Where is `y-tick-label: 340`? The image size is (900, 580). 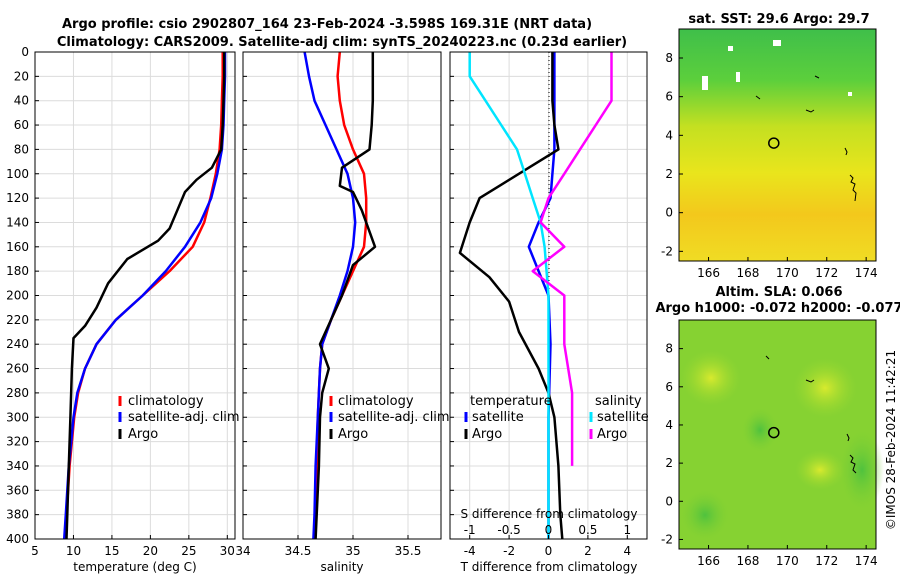
y-tick-label: 340 is located at coordinates (17, 466).